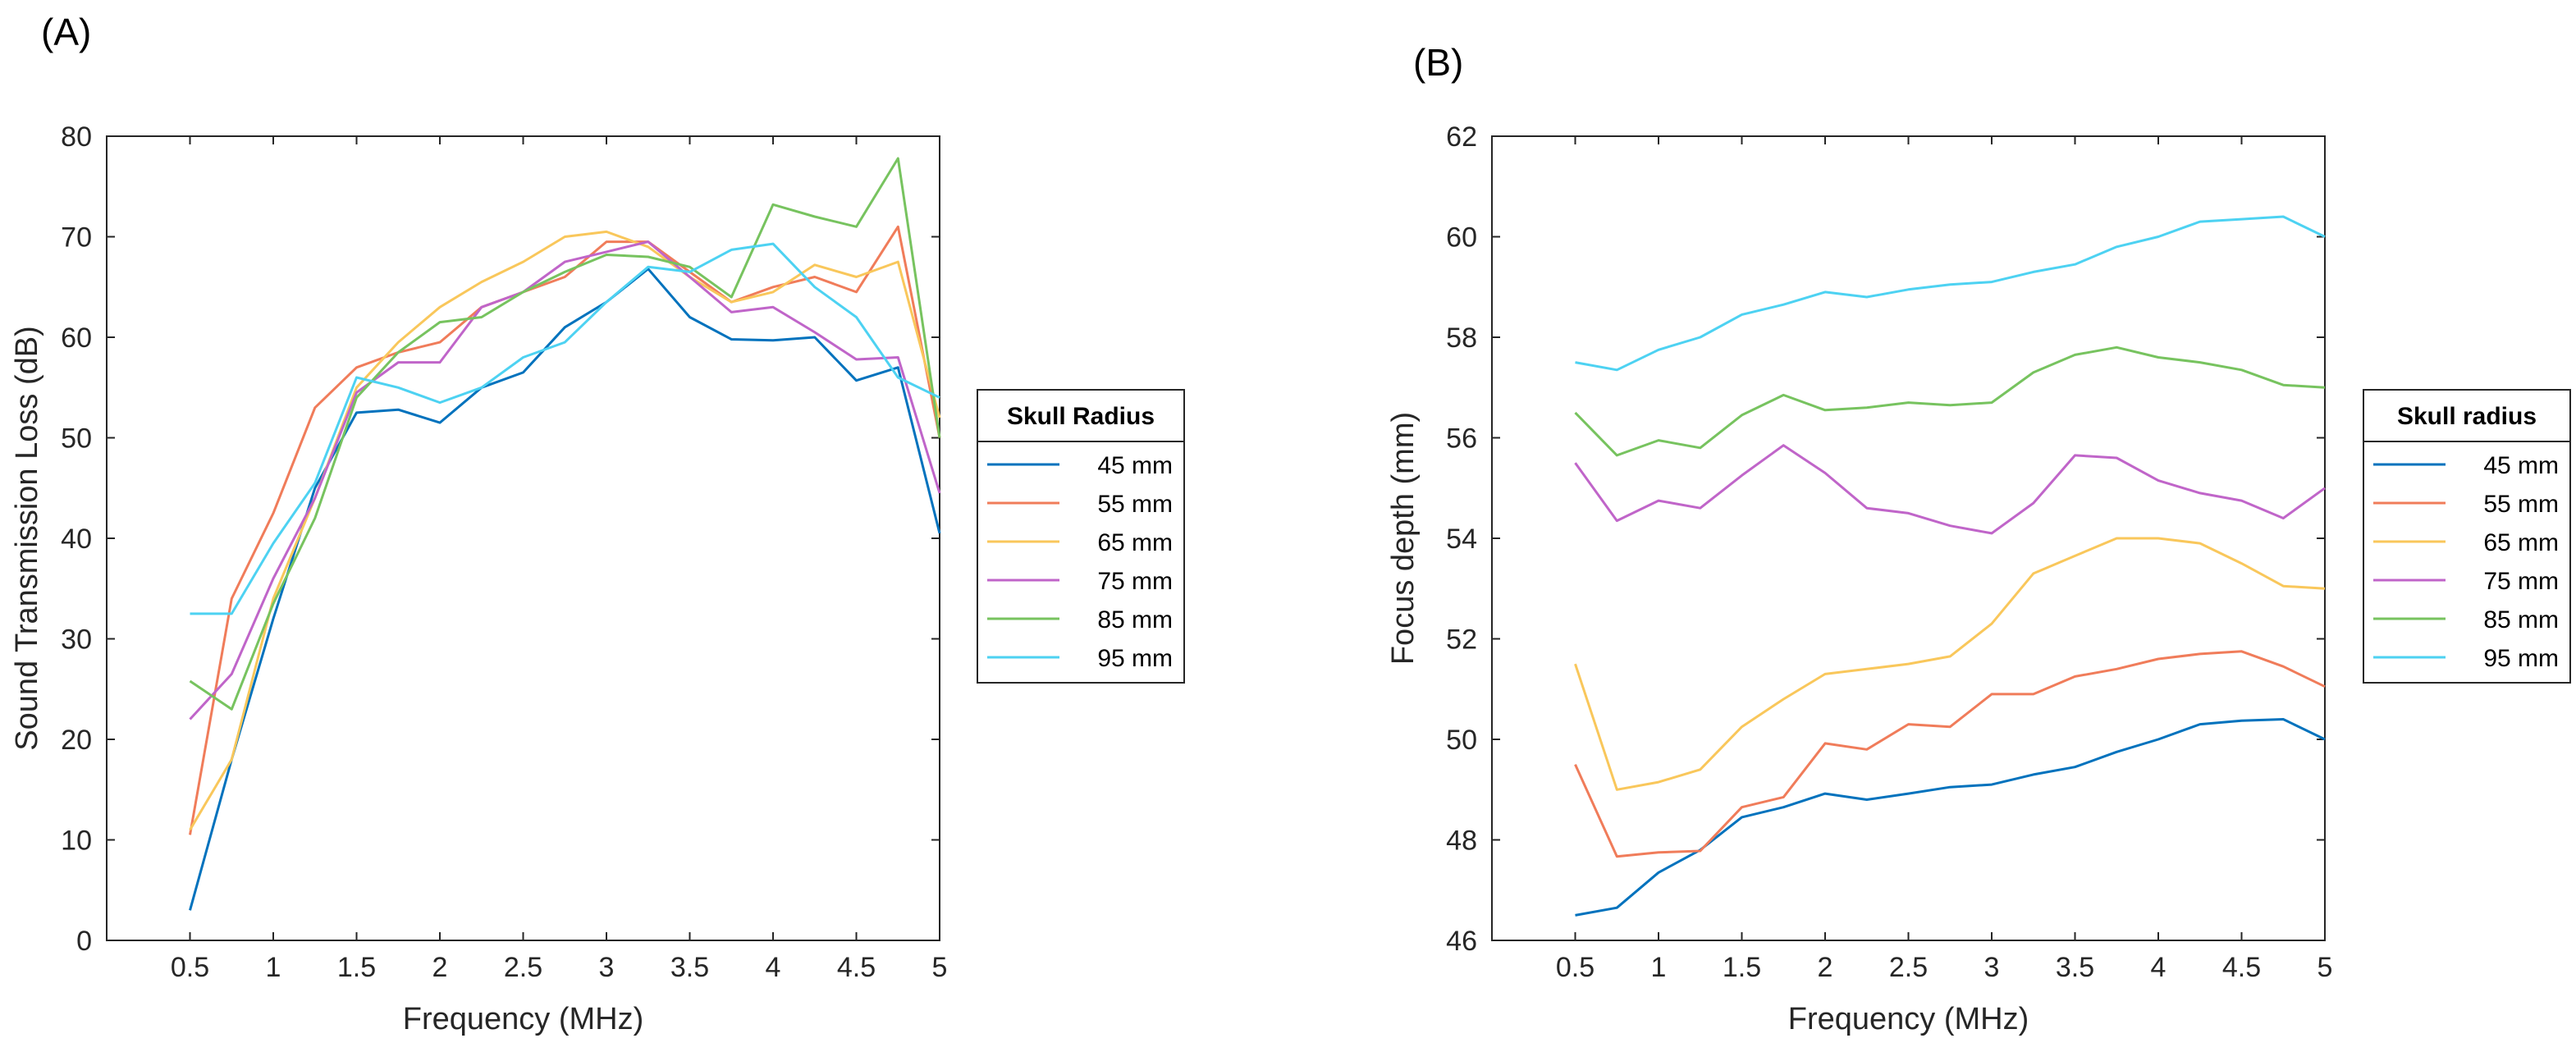 The image size is (2576, 1052). Describe the element at coordinates (1461, 941) in the screenshot. I see `y-tick-label: 46` at that location.